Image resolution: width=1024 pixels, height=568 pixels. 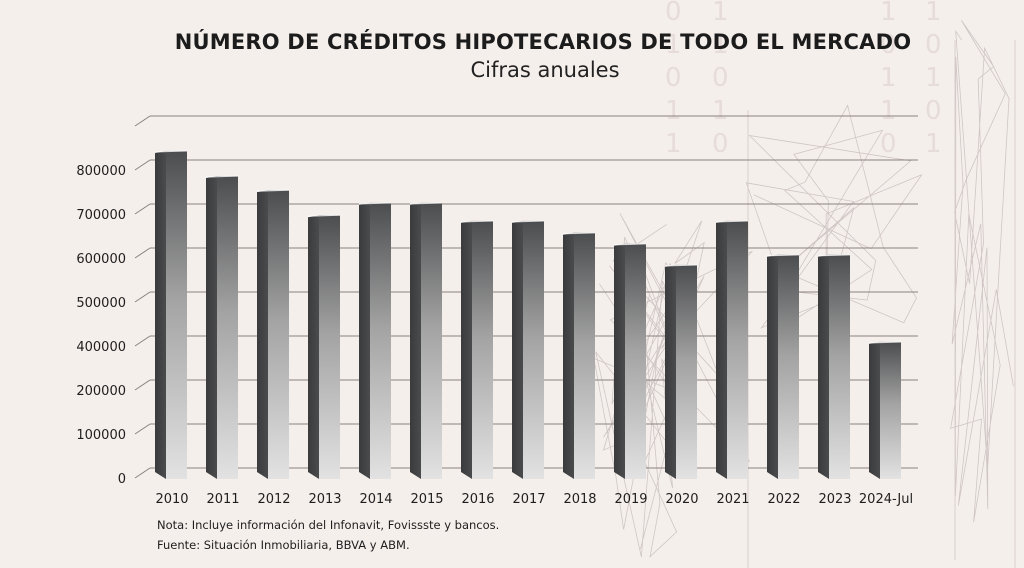 I want to click on x-tick-label: 2023, so click(x=834, y=499).